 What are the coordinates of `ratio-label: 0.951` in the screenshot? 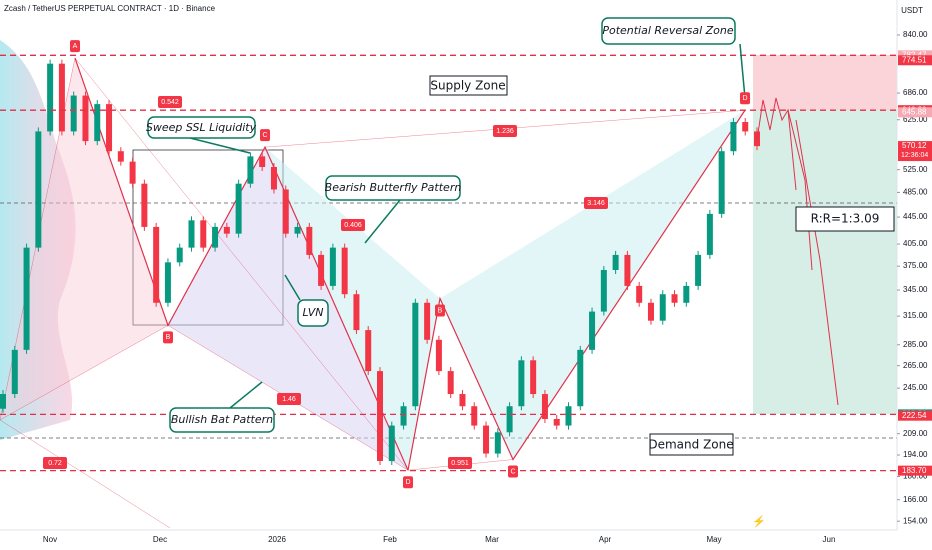 It's located at (460, 463).